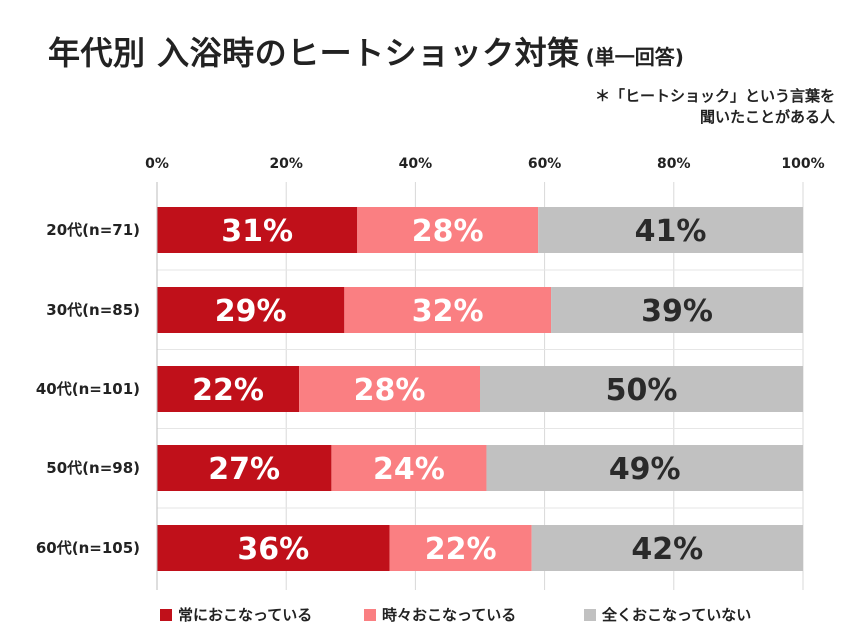 Image resolution: width=853 pixels, height=640 pixels. I want to click on x-tick-label: 60%, so click(545, 164).